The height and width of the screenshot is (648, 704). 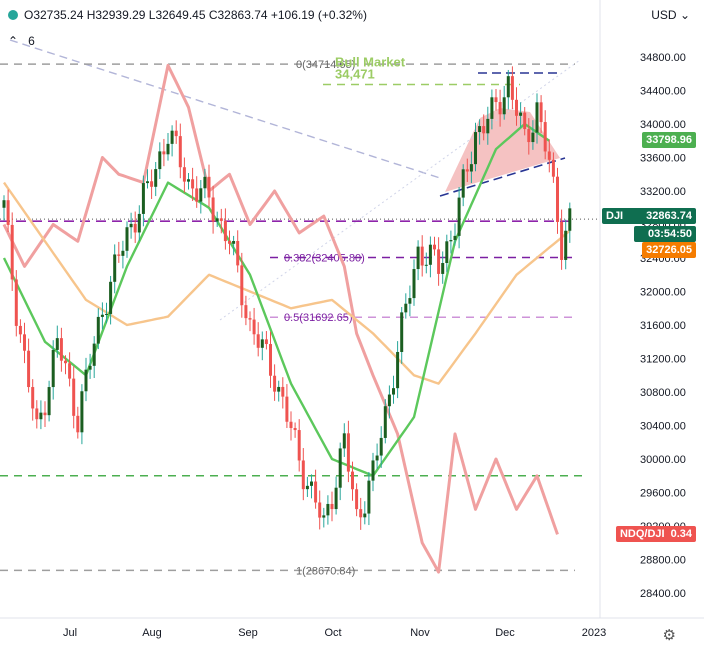 I want to click on gear-icon: ⚙, so click(x=669, y=635).